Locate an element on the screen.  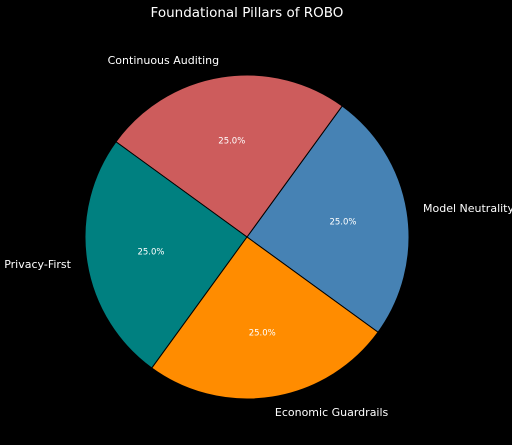
chart-title: Foundational Pillars of ROBO is located at coordinates (247, 13).